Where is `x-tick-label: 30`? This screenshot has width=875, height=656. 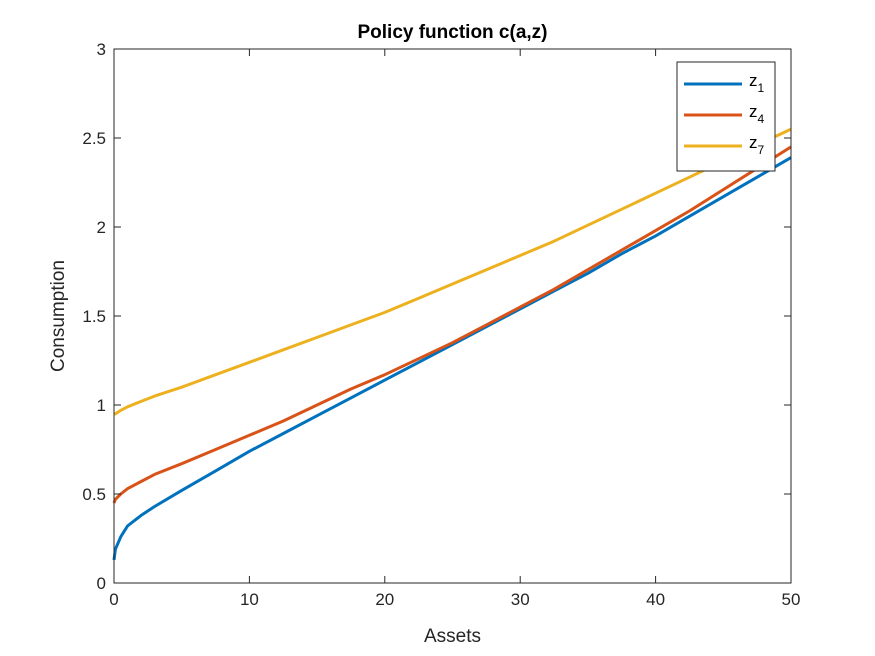
x-tick-label: 30 is located at coordinates (520, 599).